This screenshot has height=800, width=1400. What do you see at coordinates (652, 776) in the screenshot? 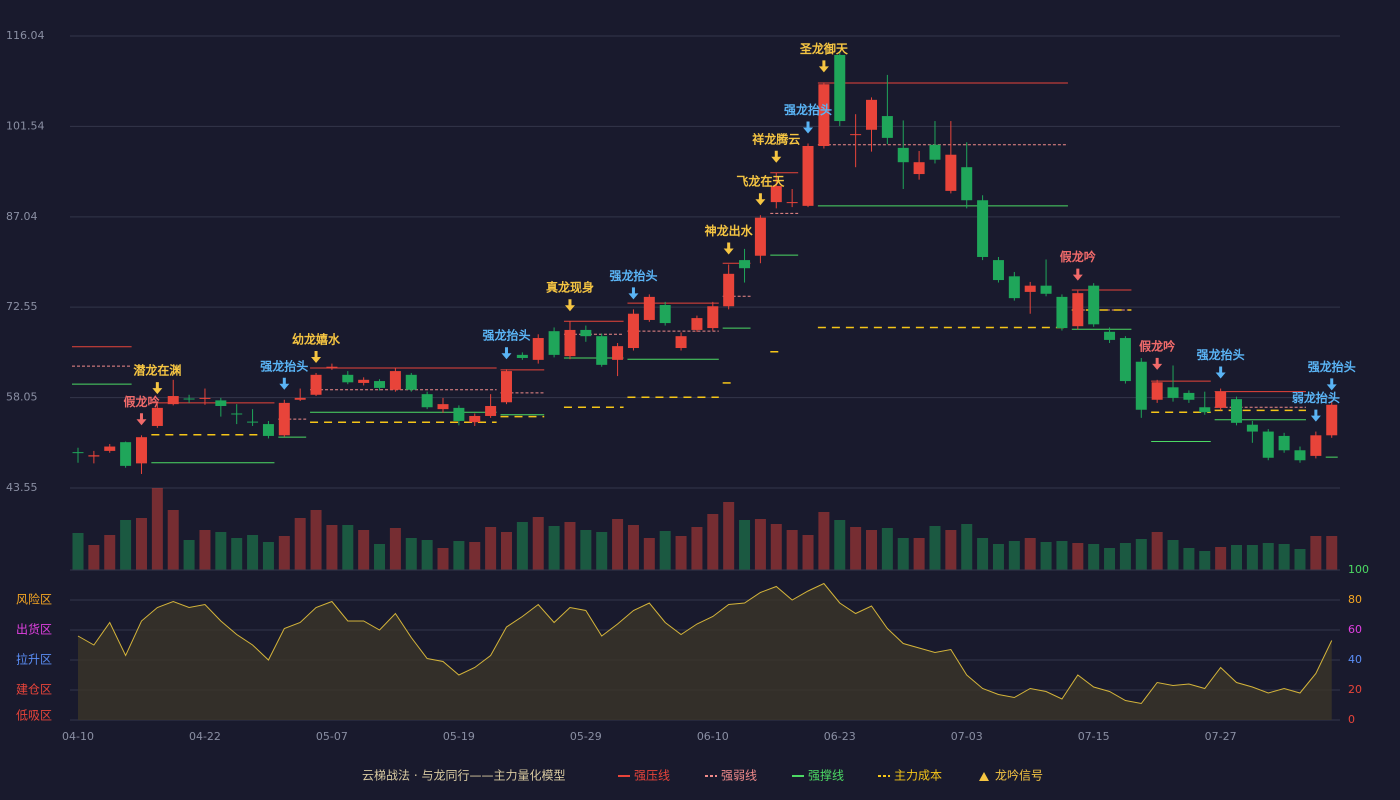
I see `legend-label: 强压线` at bounding box center [652, 776].